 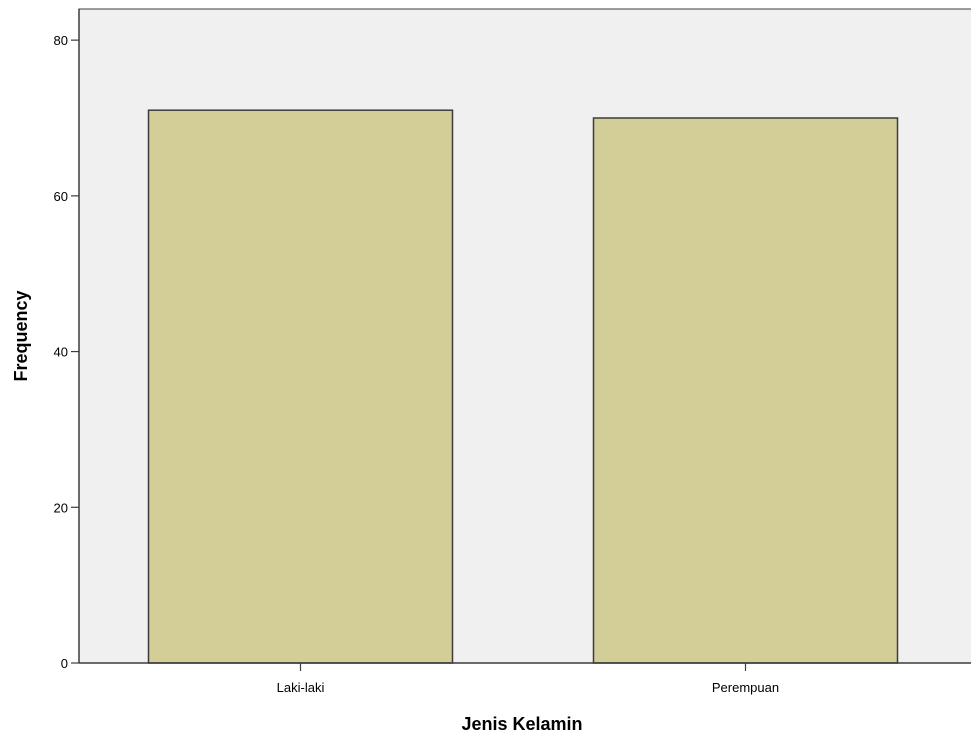 What do you see at coordinates (521, 724) in the screenshot?
I see `x-axis-title: Jenis Kelamin` at bounding box center [521, 724].